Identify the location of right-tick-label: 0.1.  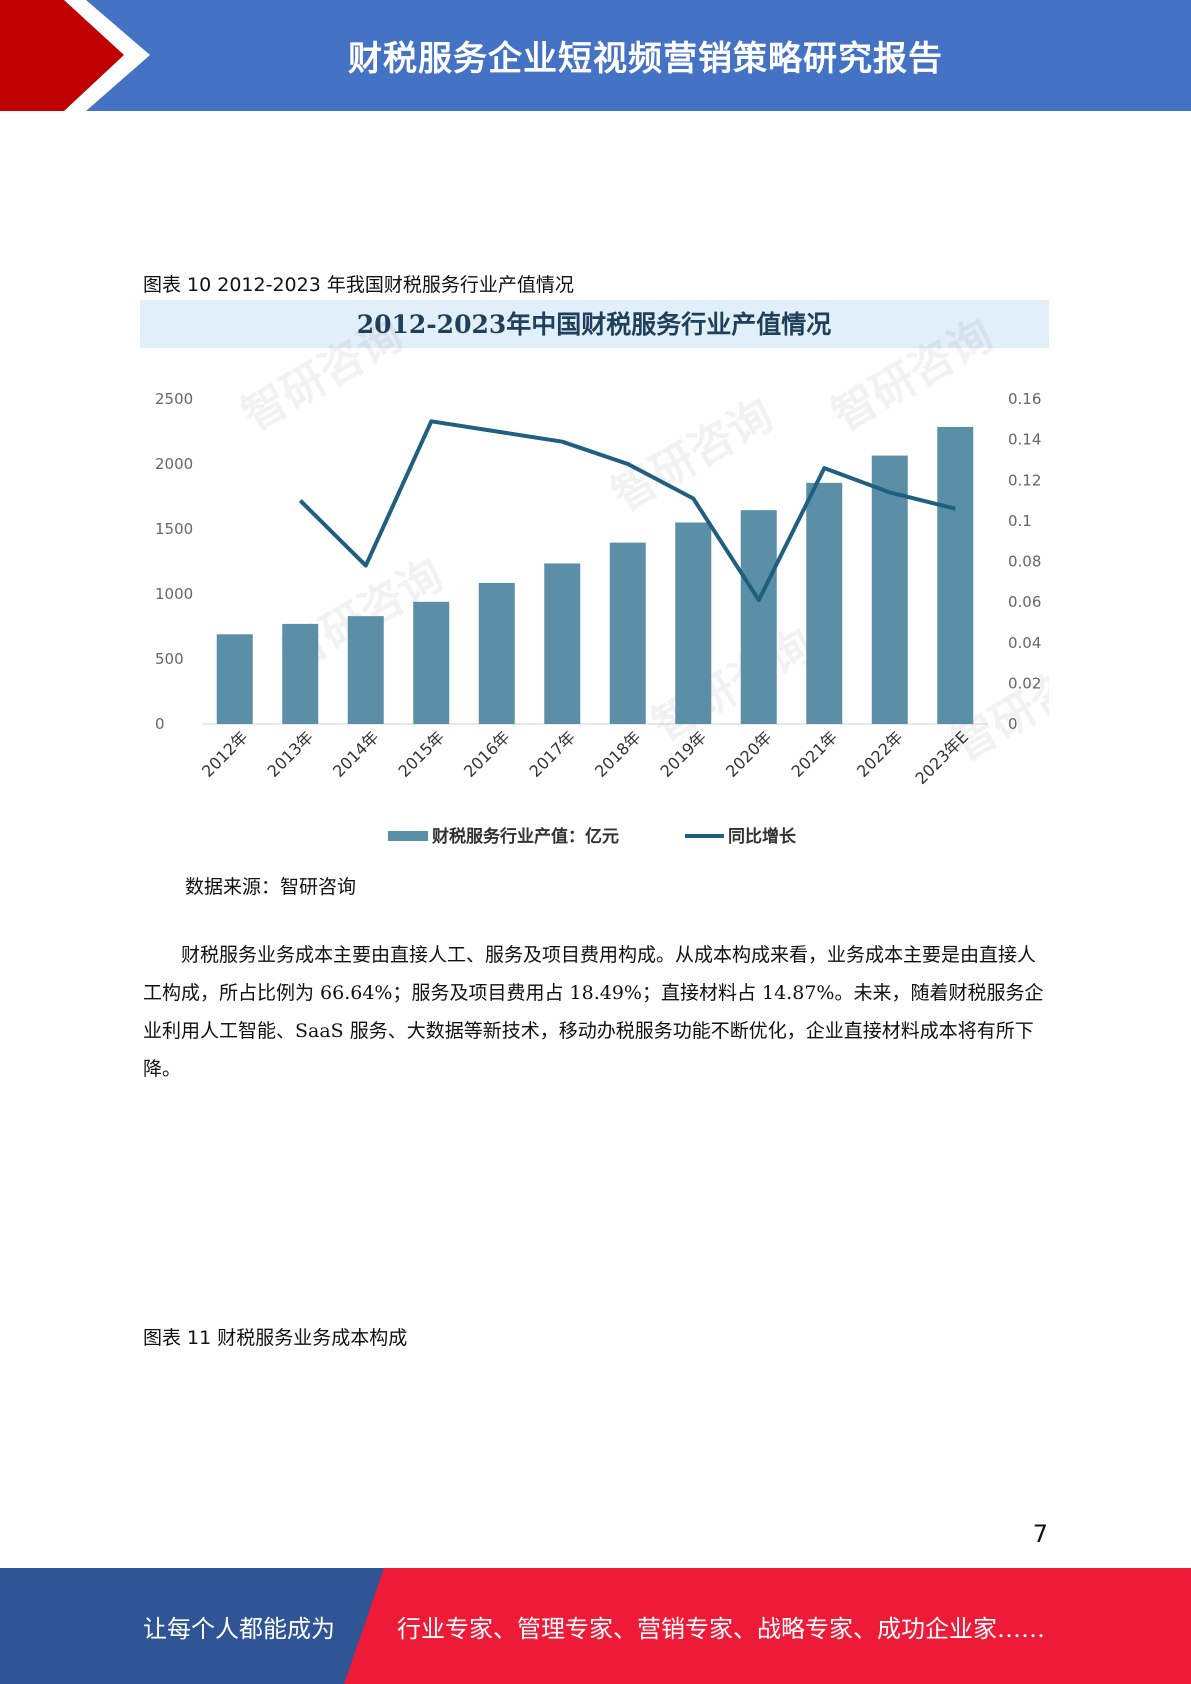
(1020, 521).